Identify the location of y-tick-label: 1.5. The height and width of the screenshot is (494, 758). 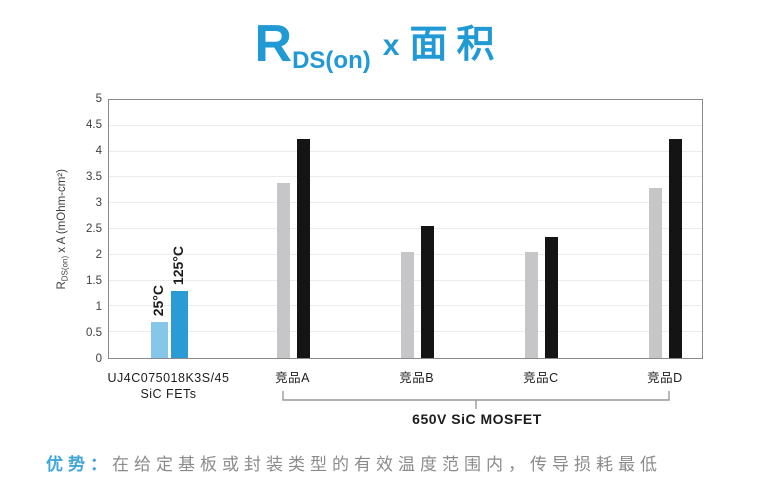
(94, 281).